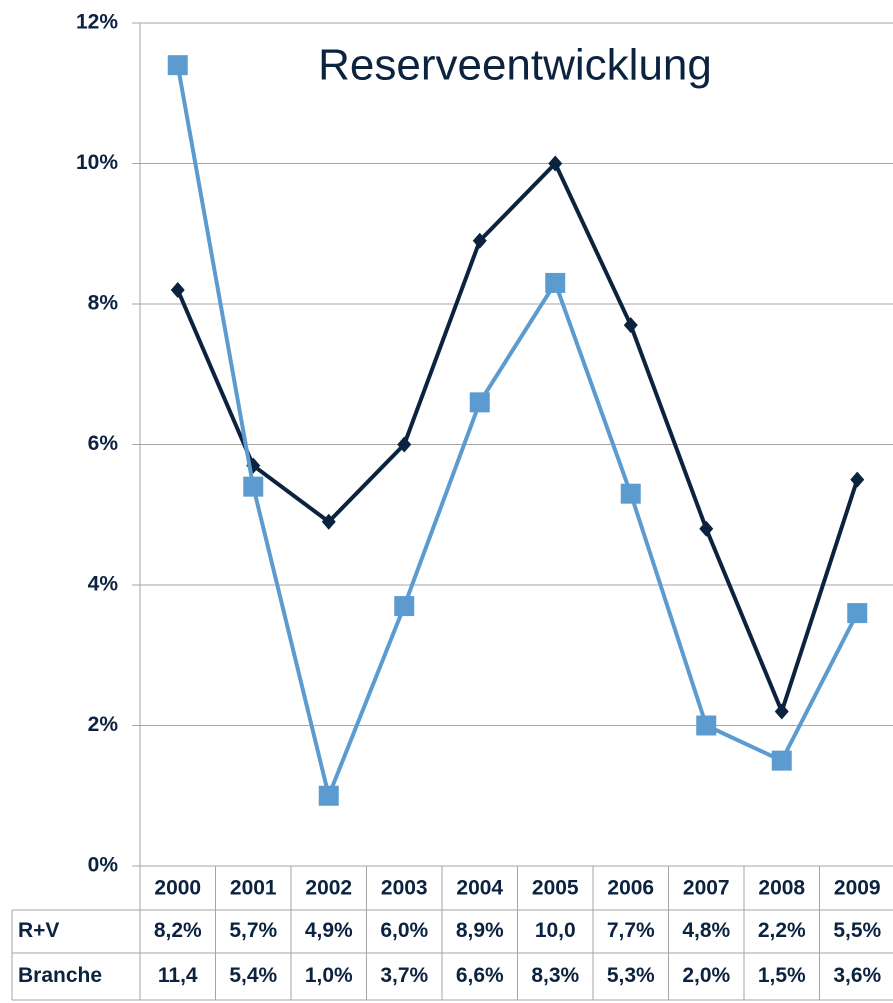  Describe the element at coordinates (555, 975) in the screenshot. I see `data-label: 8,3%` at that location.